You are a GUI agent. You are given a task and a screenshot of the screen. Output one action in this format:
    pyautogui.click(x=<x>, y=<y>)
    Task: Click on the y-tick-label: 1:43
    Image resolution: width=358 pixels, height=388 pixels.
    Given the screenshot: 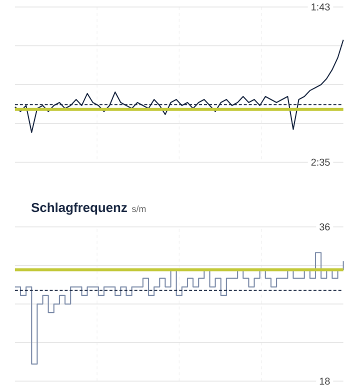 What is the action you would take?
    pyautogui.click(x=320, y=6)
    